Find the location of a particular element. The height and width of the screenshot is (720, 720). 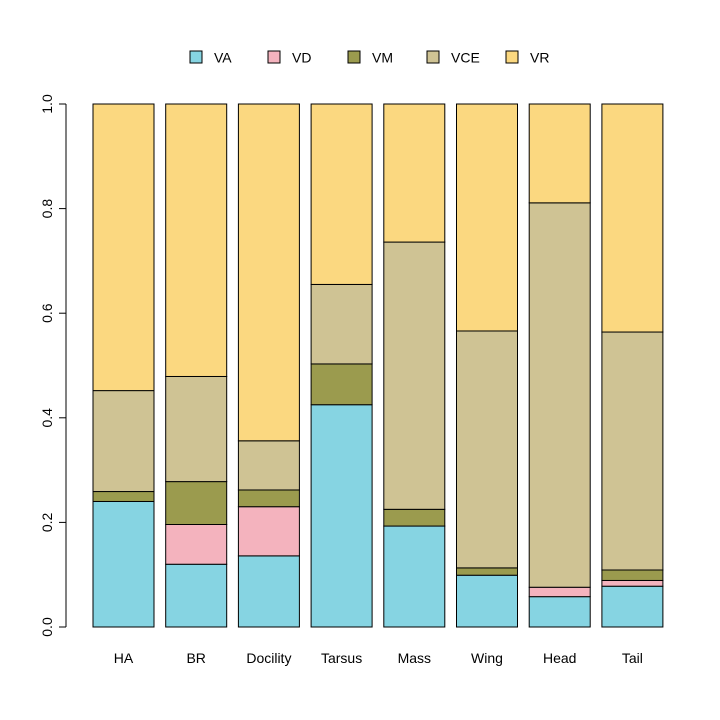

bar-segment-vce-head is located at coordinates (559, 395).